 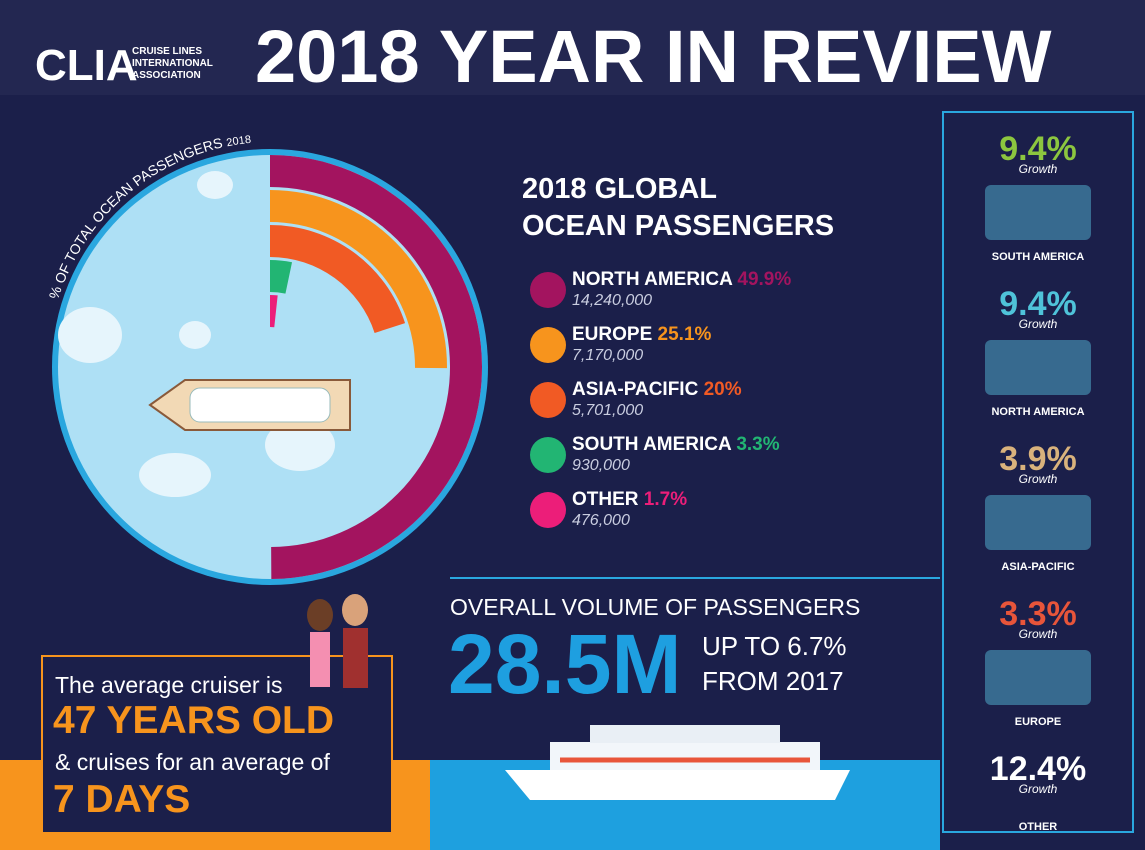 I want to click on volume-value: 28.5M, so click(x=564, y=664).